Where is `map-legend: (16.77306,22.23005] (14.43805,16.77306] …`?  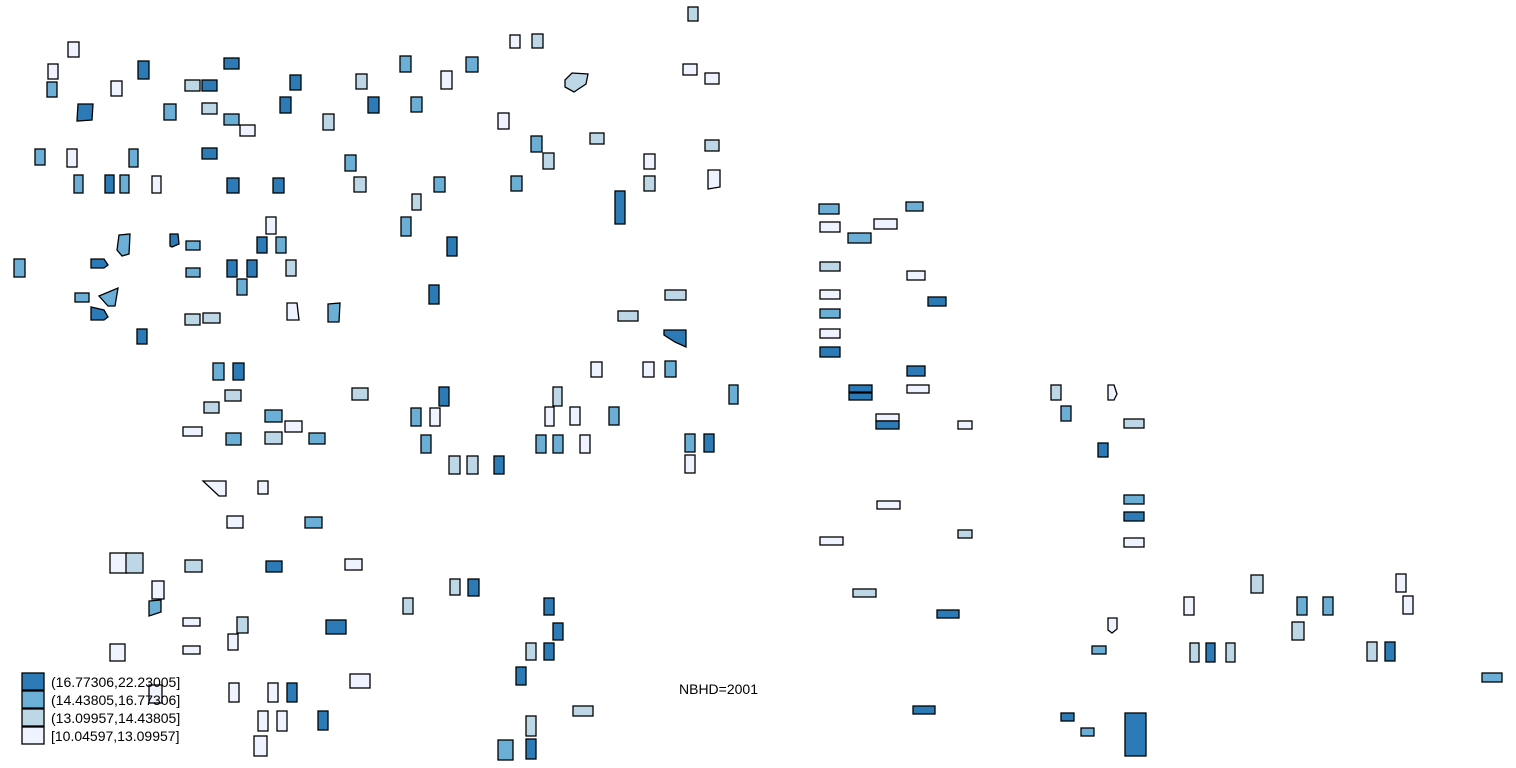
map-legend: (16.77306,22.23005] (14.43805,16.77306] … is located at coordinates (100, 708).